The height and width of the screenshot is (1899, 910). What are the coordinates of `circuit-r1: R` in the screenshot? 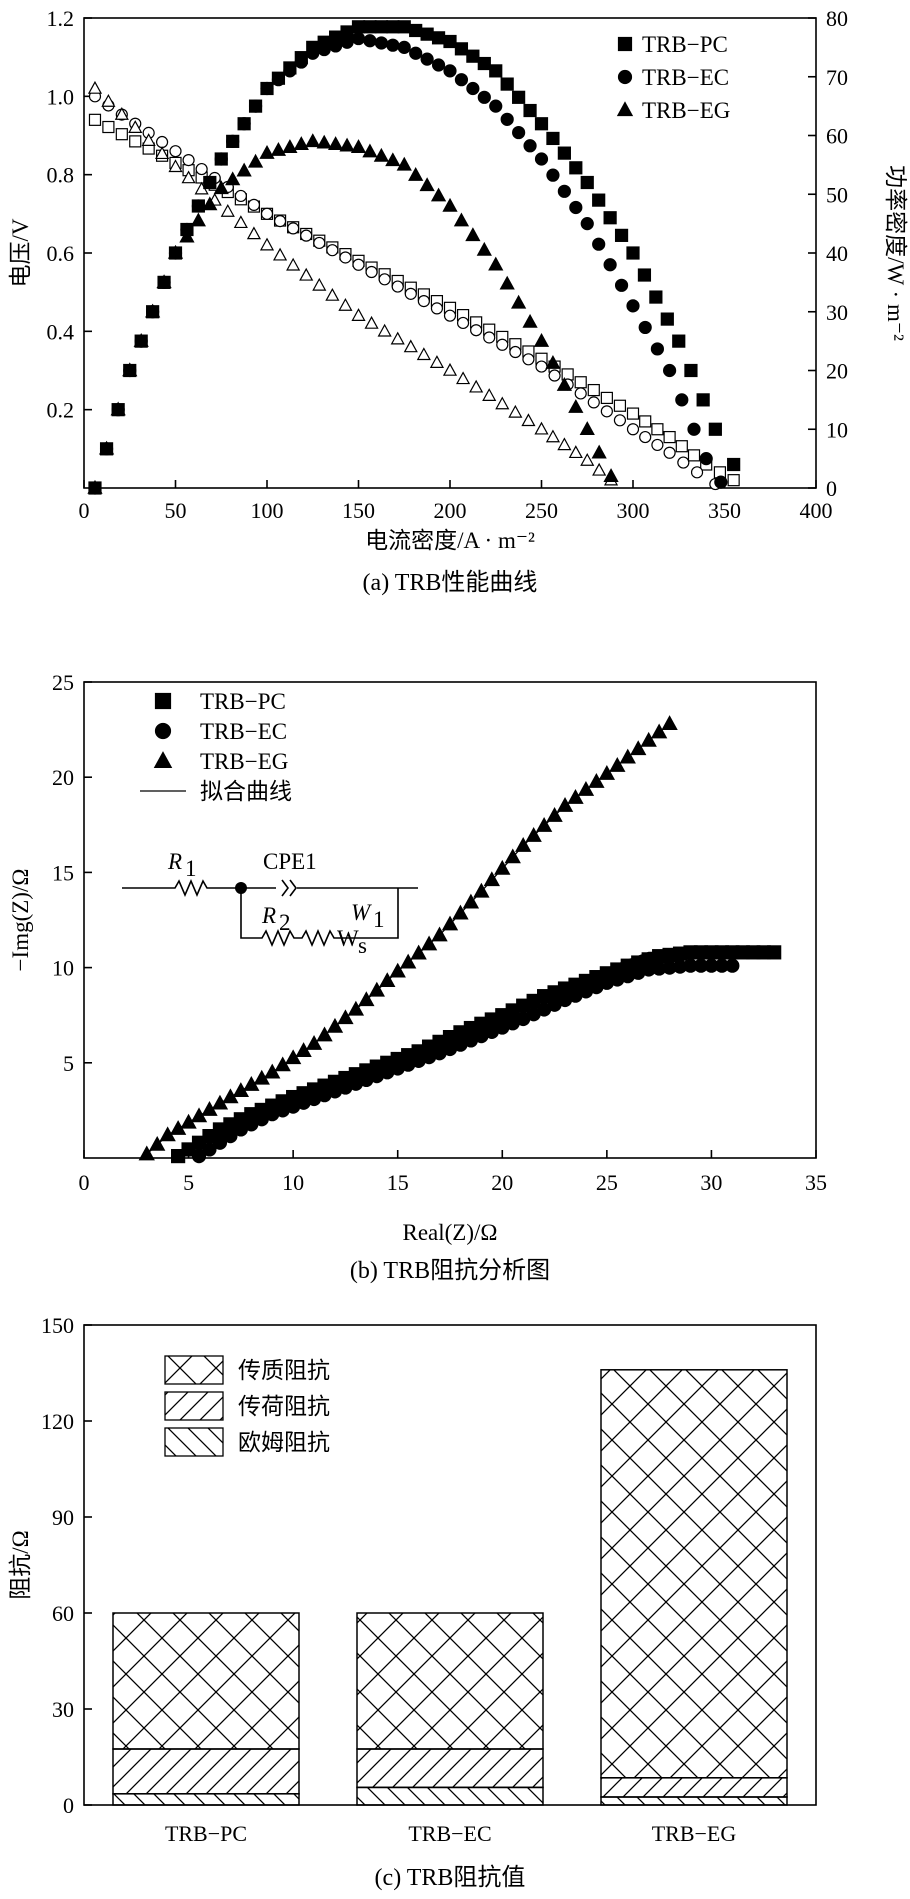 It's located at (174, 861).